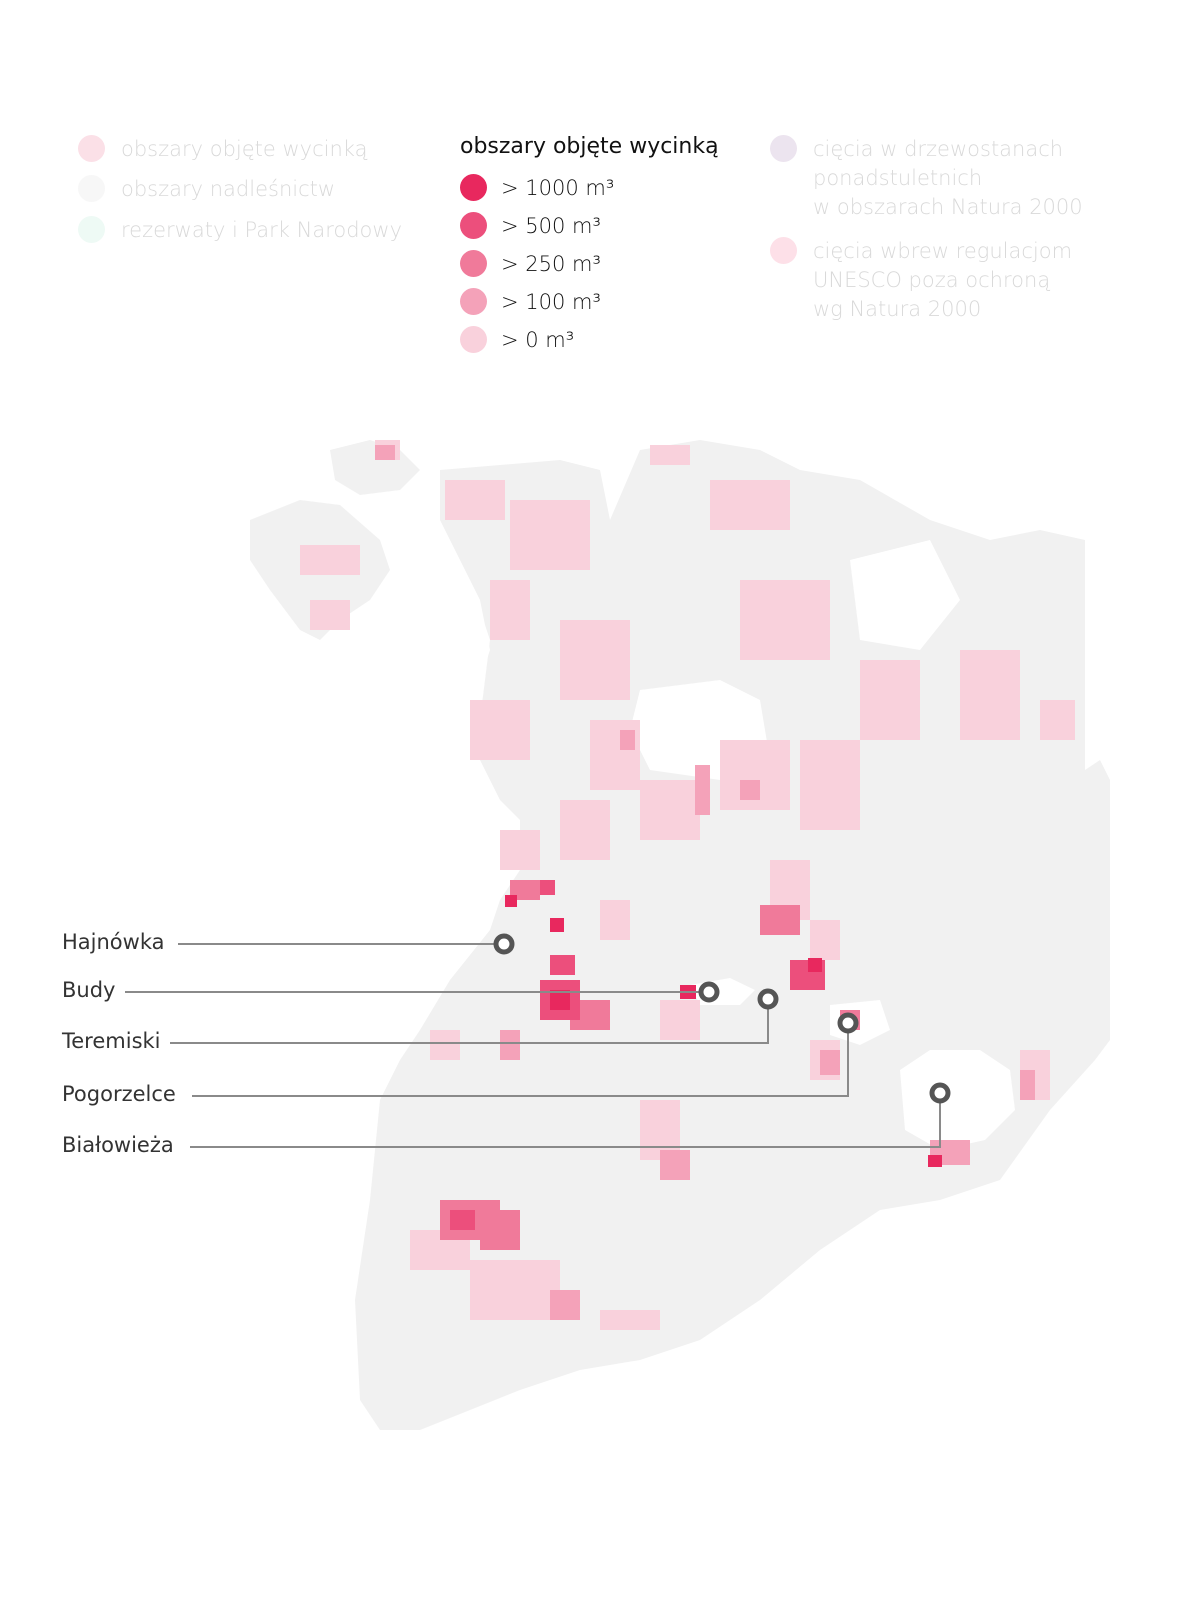 The height and width of the screenshot is (1614, 1200). I want to click on legend-label: > 250 m³, so click(551, 264).